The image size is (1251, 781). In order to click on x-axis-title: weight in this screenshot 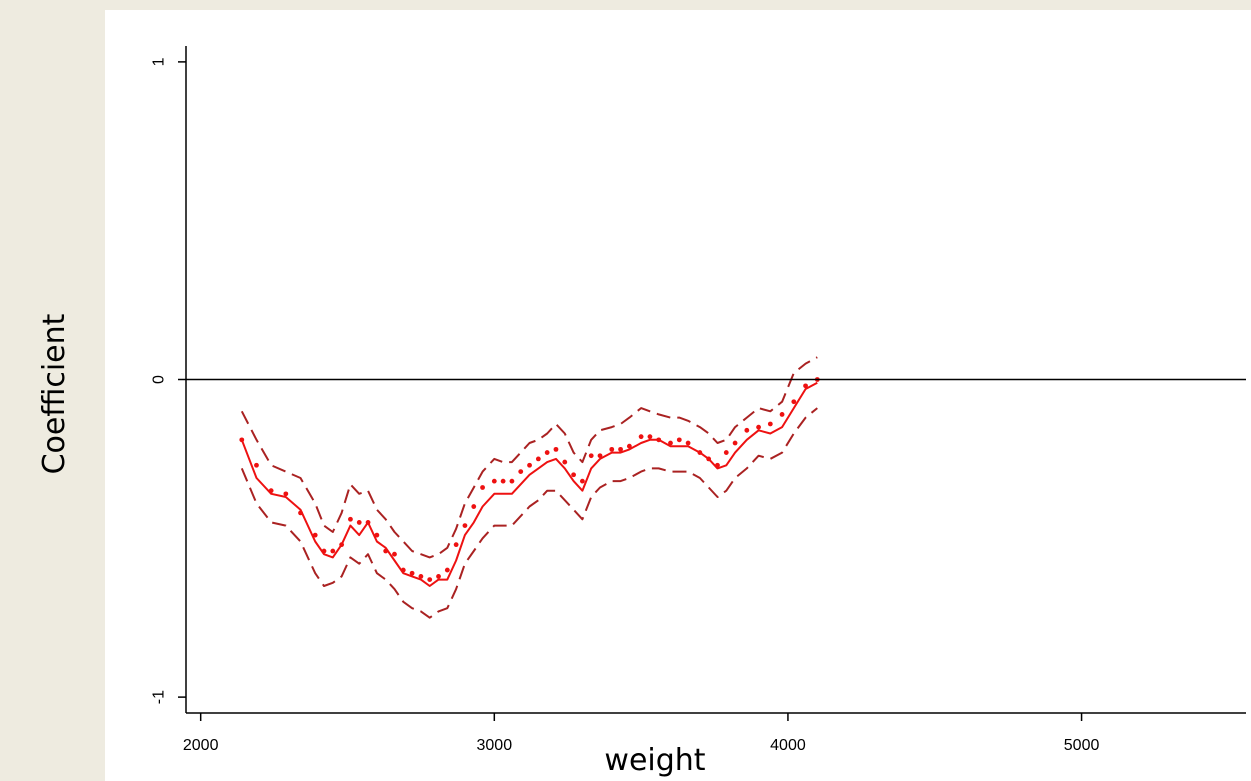, I will do `click(654, 760)`.